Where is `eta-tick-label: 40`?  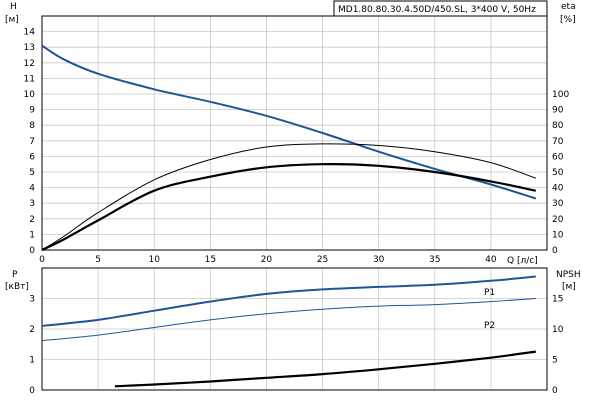
eta-tick-label: 40 is located at coordinates (558, 189).